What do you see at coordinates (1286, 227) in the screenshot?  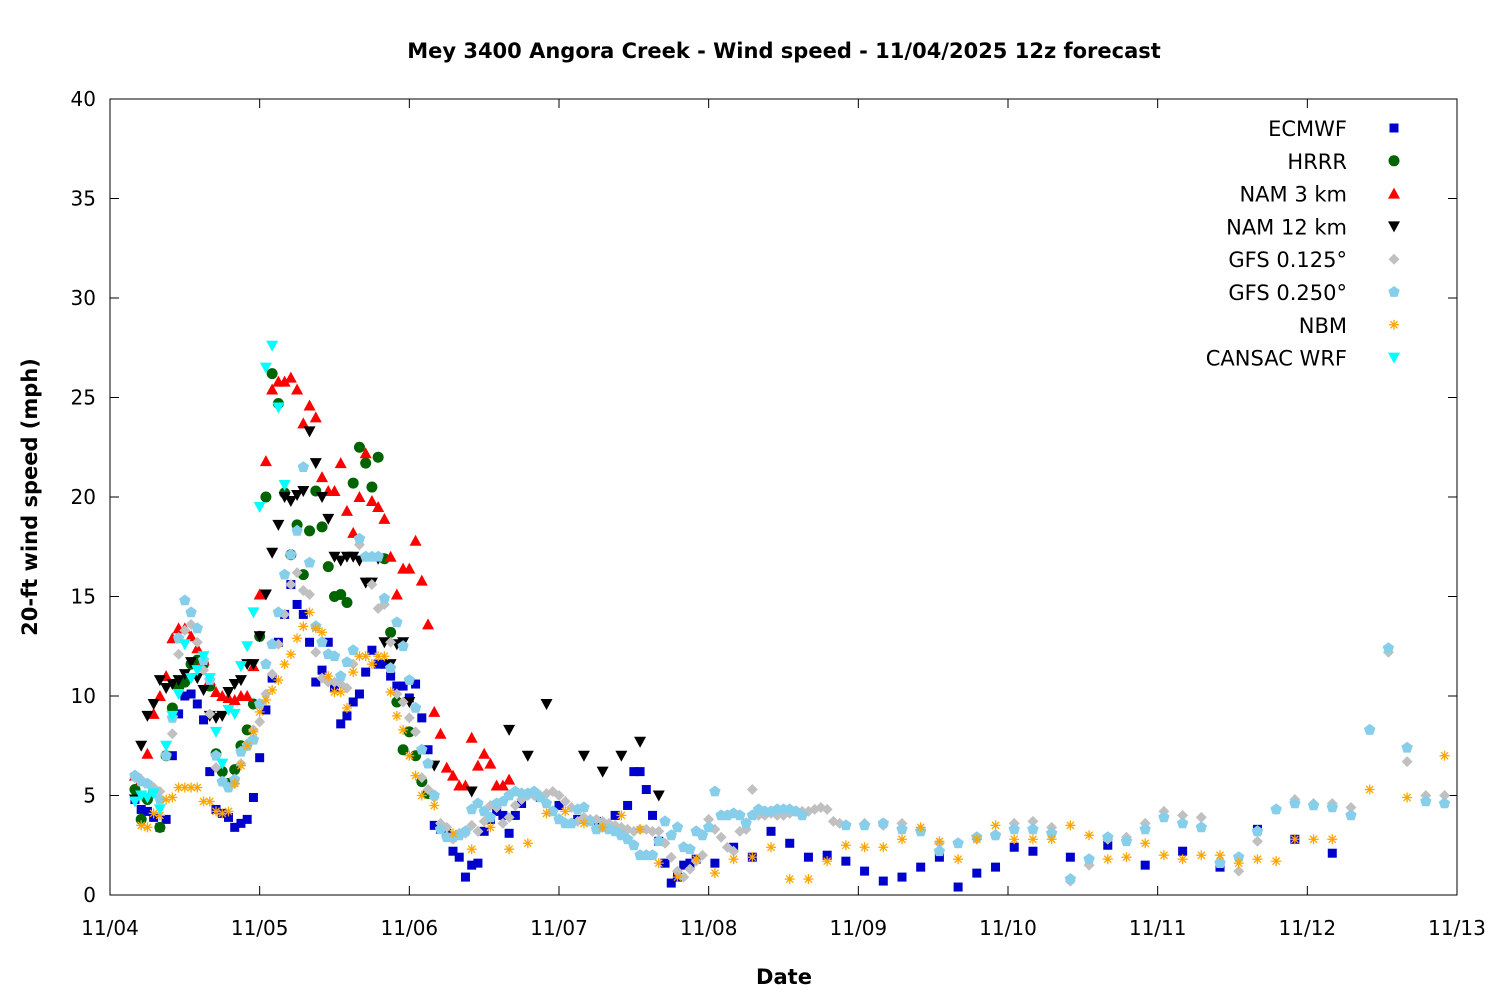 I see `legend-label: NAM 12 km` at bounding box center [1286, 227].